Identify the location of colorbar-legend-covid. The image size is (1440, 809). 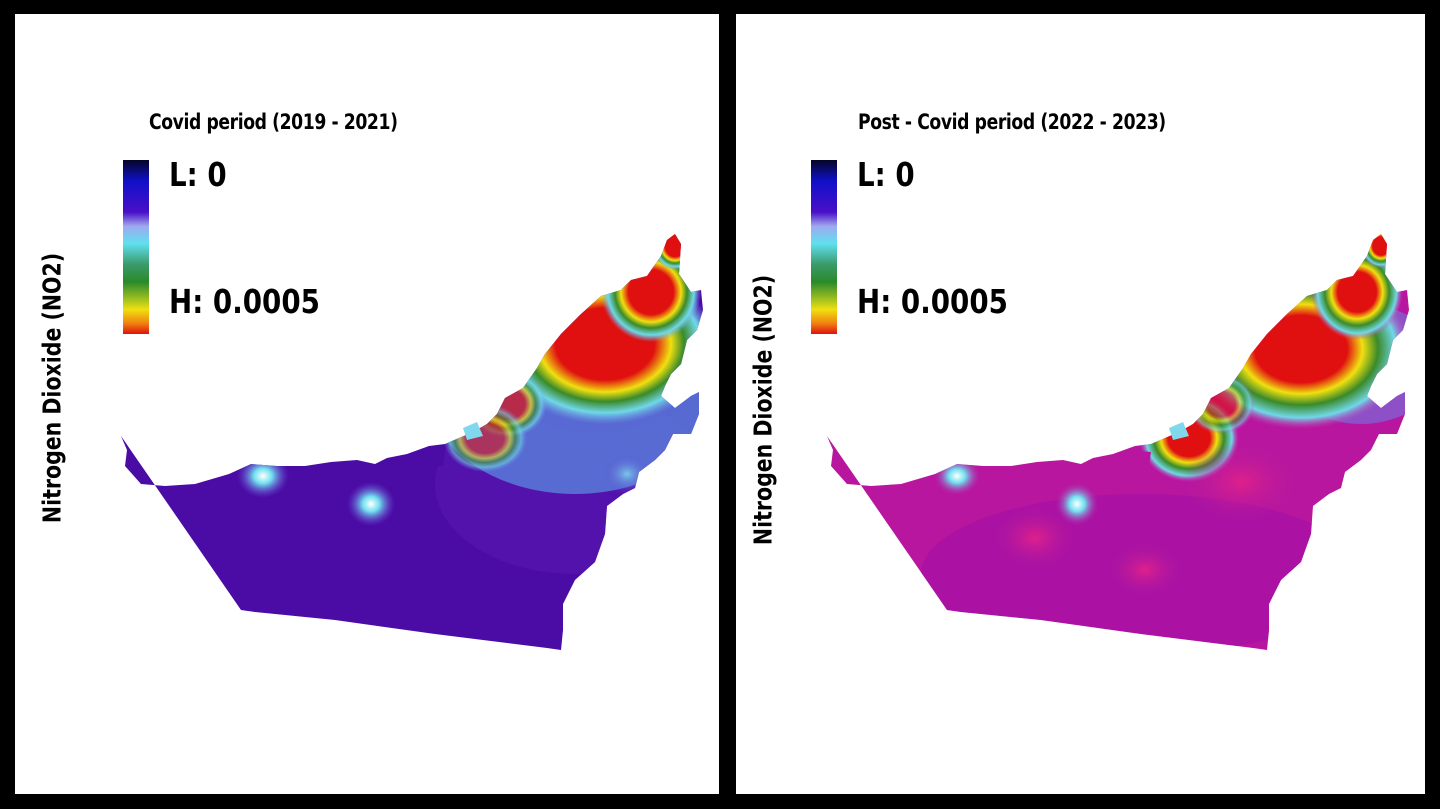
(136, 247).